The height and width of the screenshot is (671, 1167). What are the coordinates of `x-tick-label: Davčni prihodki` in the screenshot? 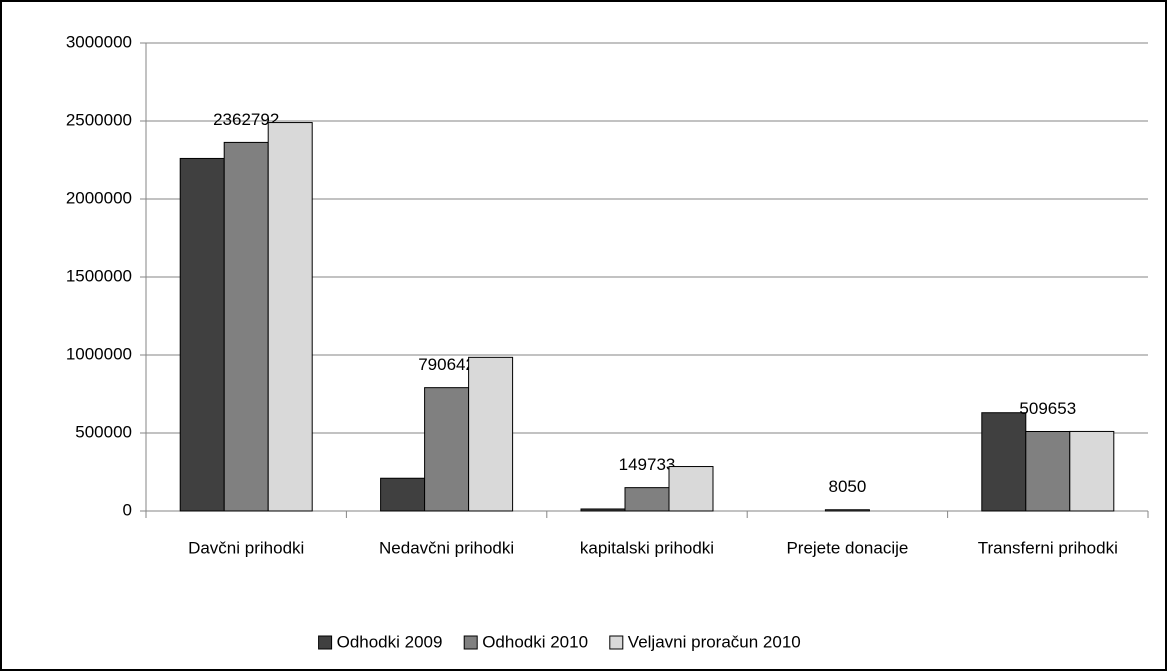 It's located at (246, 547).